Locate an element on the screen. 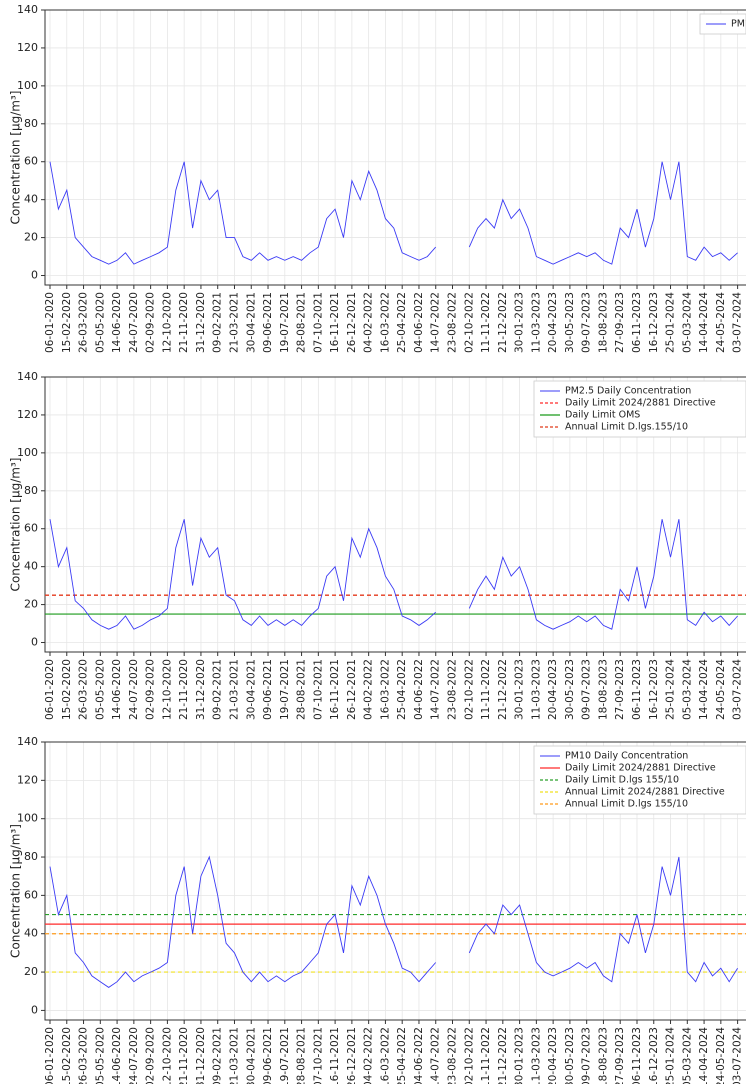 This screenshot has height=1084, width=746. legend-label: Daily Limit 2024/2881 Directive is located at coordinates (640, 403).